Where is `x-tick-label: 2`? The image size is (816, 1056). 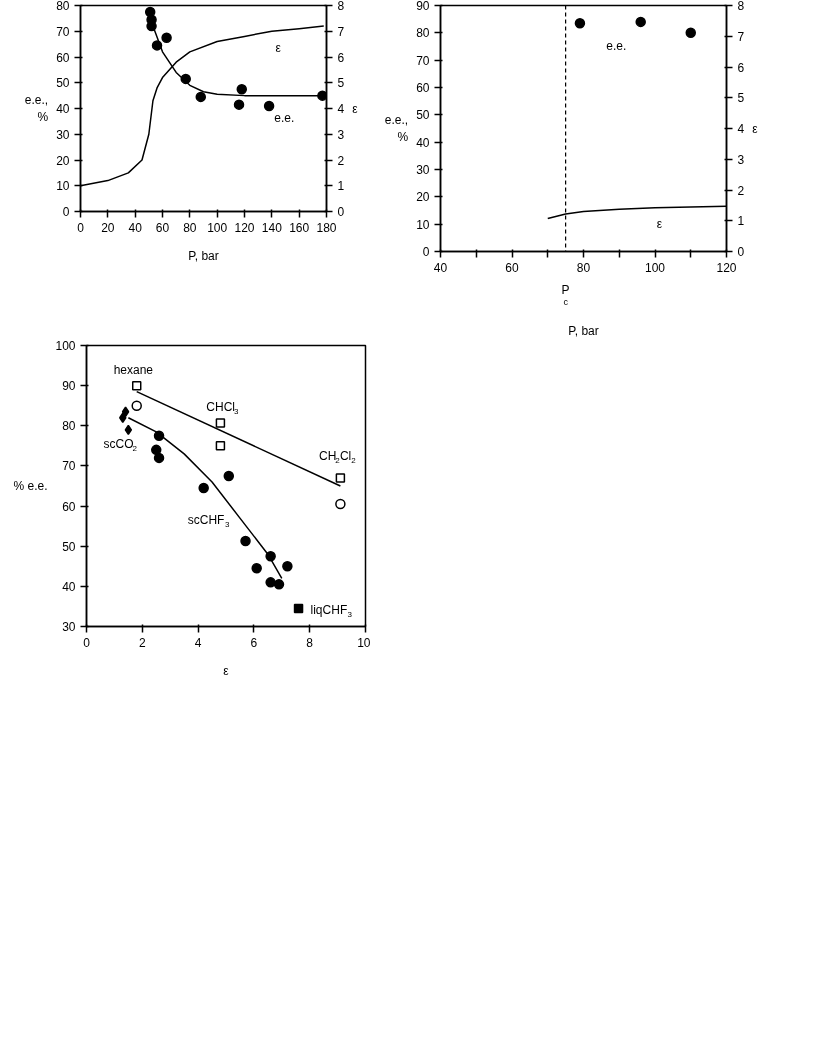 x-tick-label: 2 is located at coordinates (142, 642).